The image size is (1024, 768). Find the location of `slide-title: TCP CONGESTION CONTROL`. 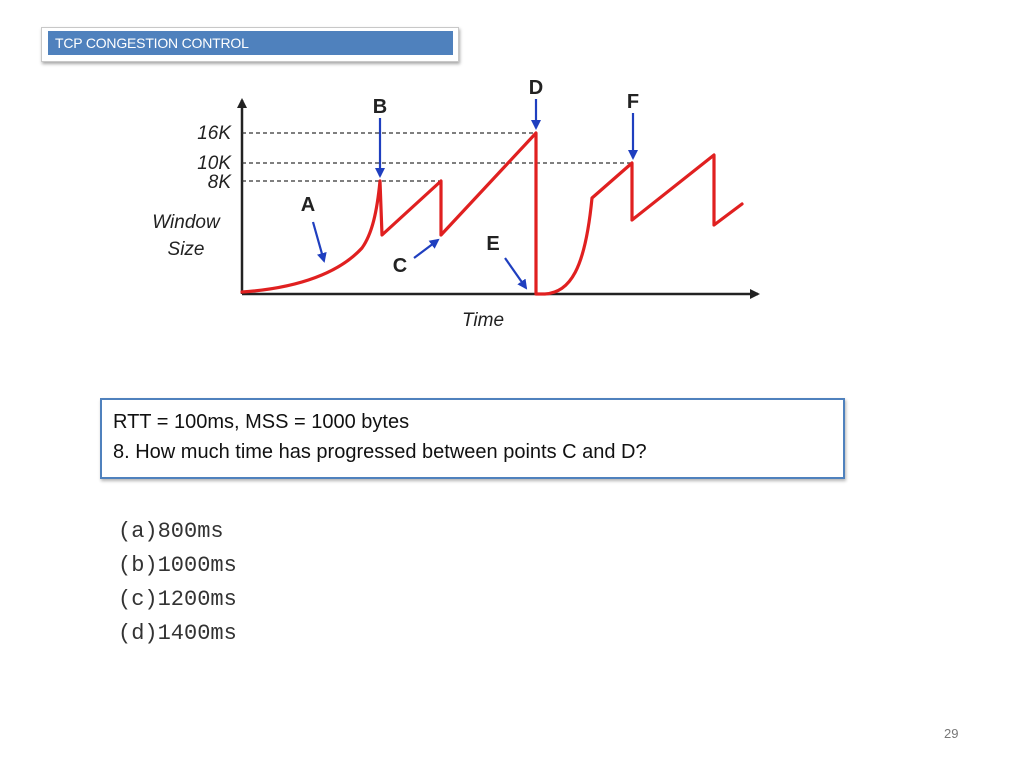

slide-title: TCP CONGESTION CONTROL is located at coordinates (250, 43).